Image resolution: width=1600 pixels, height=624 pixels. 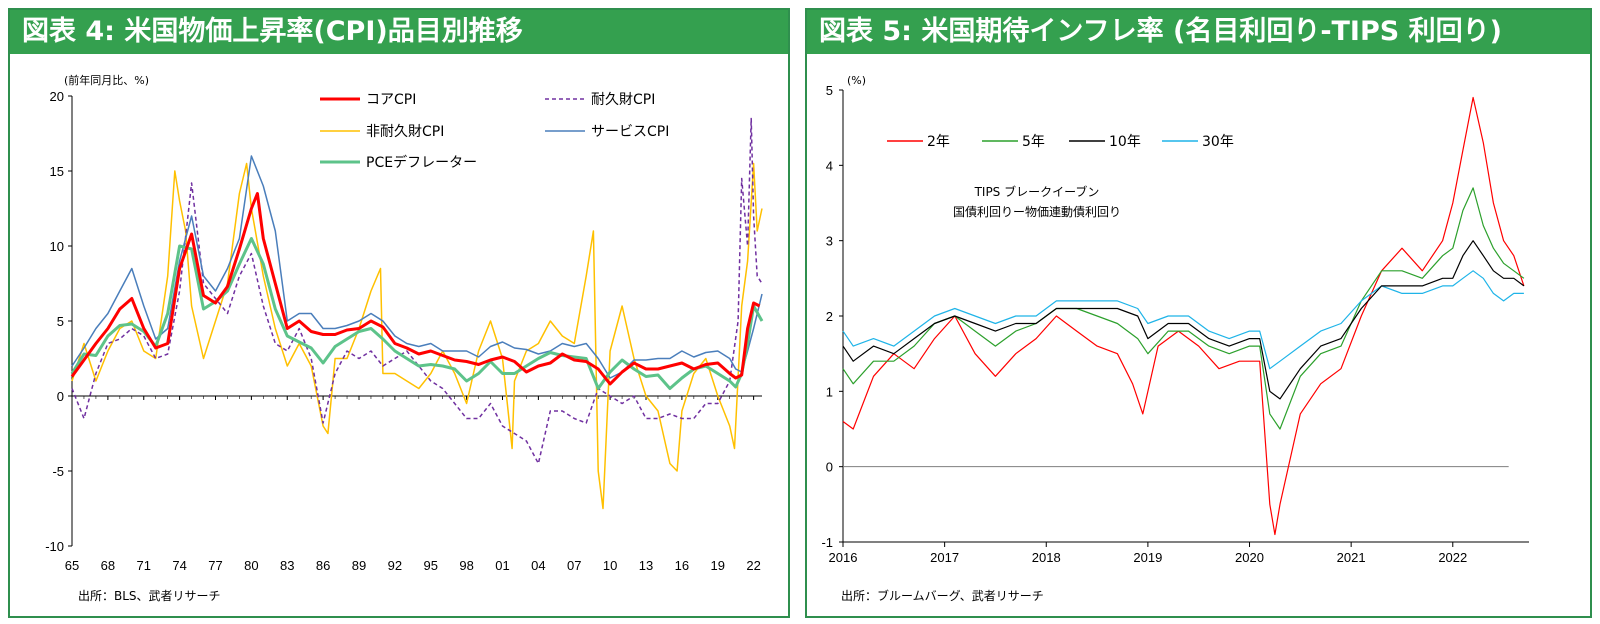 What do you see at coordinates (938, 142) in the screenshot?
I see `legend-label-0: 2年` at bounding box center [938, 142].